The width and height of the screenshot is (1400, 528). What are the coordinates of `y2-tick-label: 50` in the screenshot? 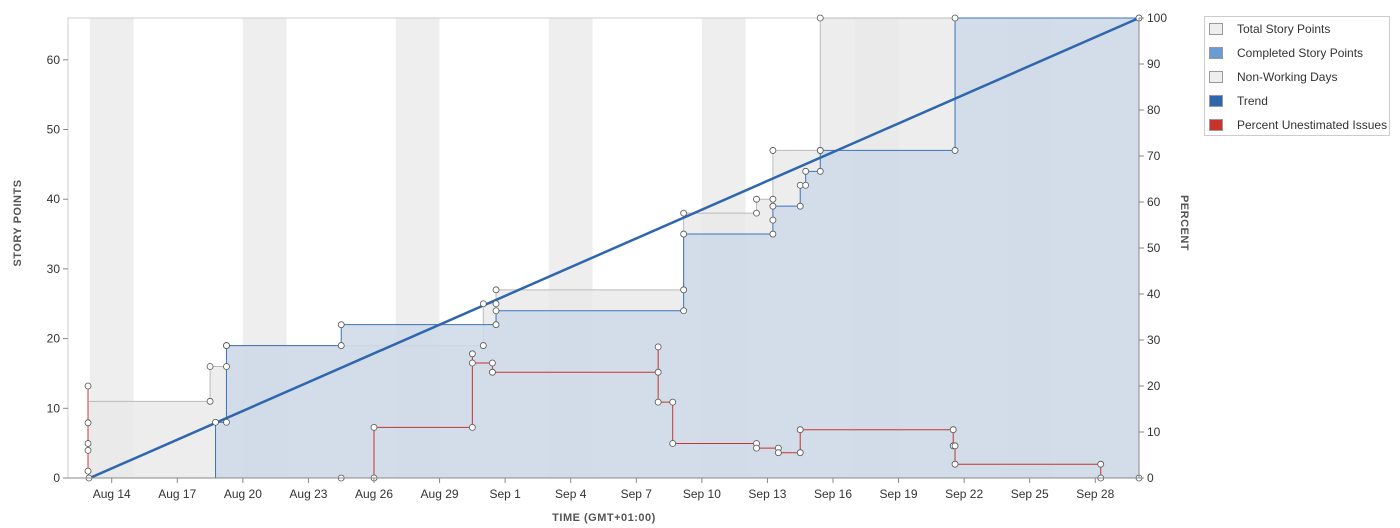 It's located at (1154, 248).